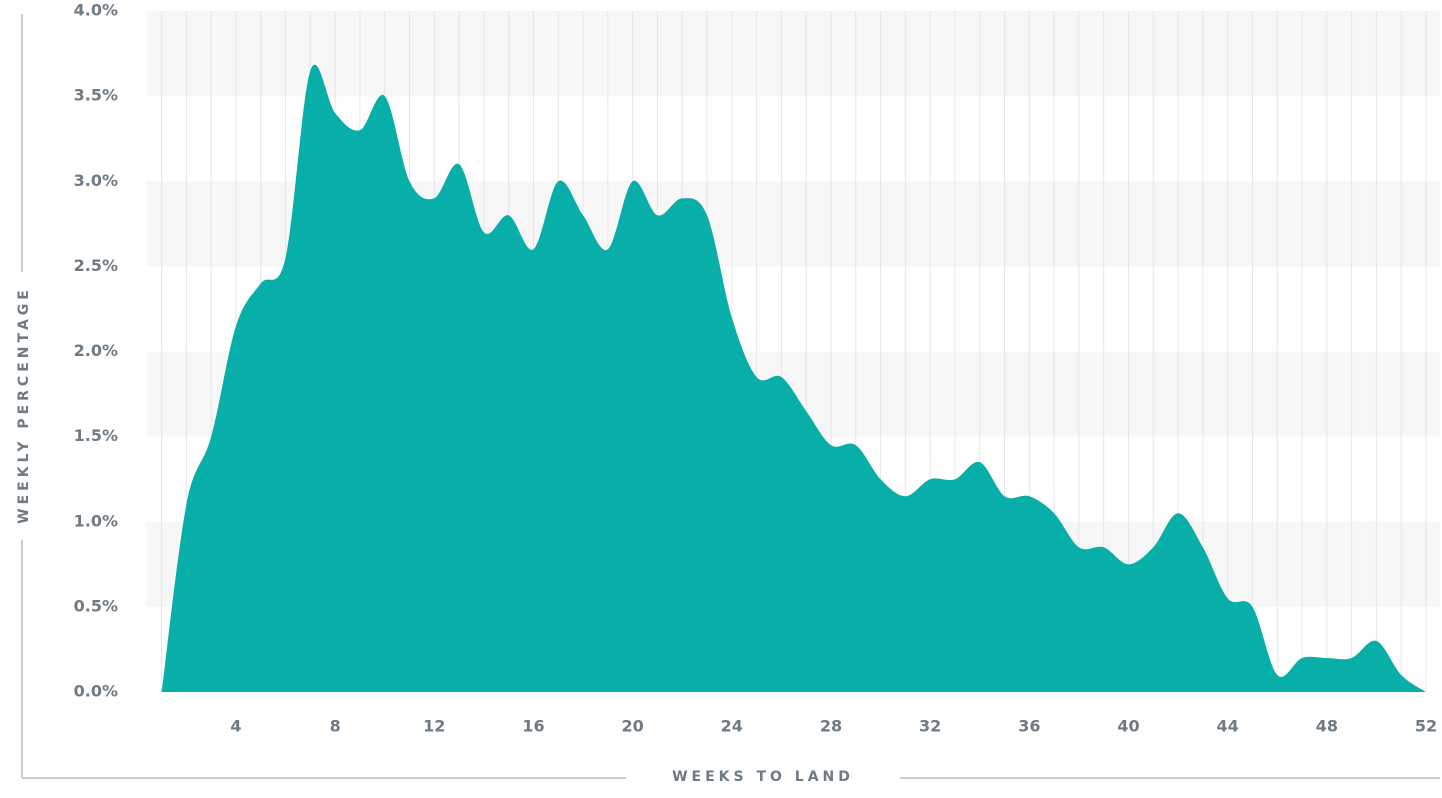 Image resolution: width=1442 pixels, height=798 pixels. I want to click on grid-band, so click(793, 54).